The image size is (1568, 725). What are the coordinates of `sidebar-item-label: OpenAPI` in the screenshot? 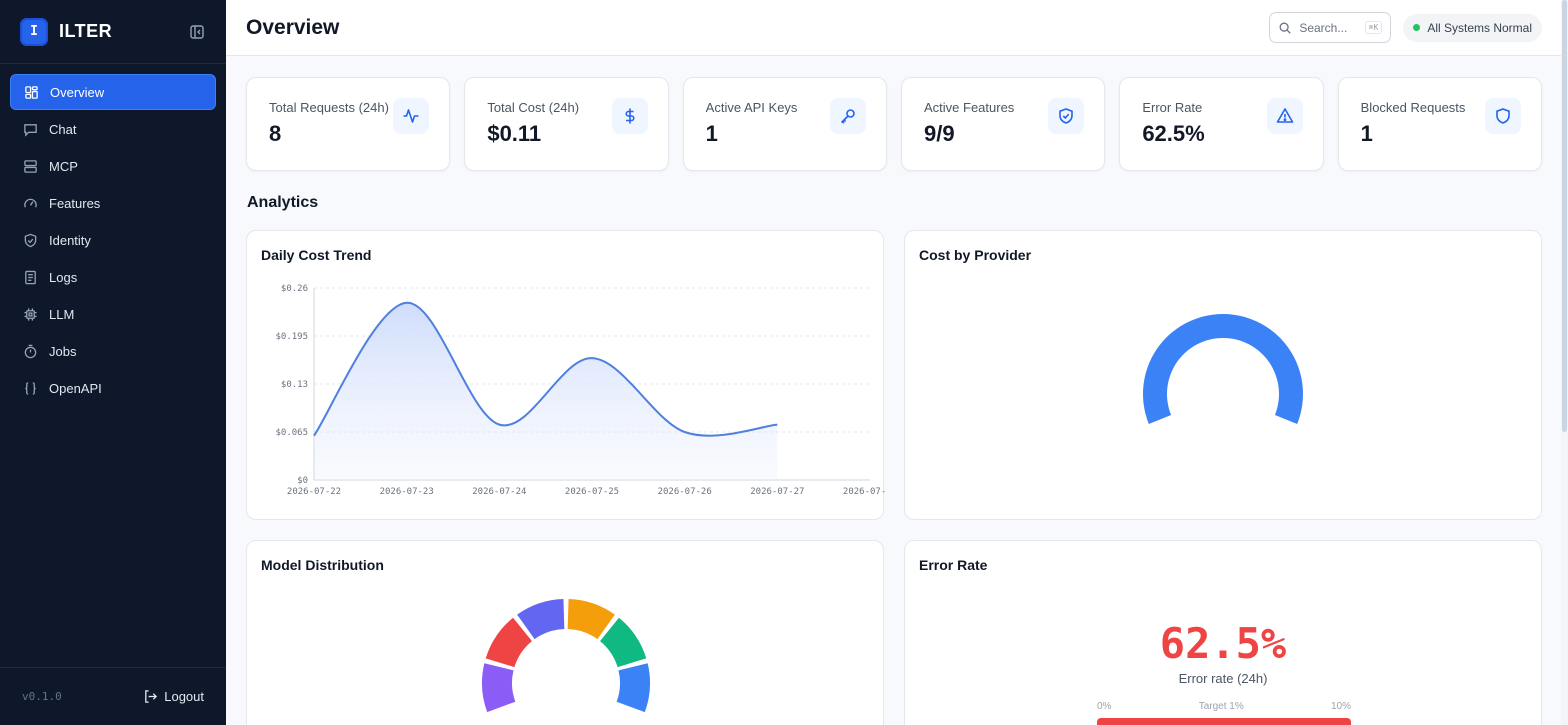 It's located at (75, 388).